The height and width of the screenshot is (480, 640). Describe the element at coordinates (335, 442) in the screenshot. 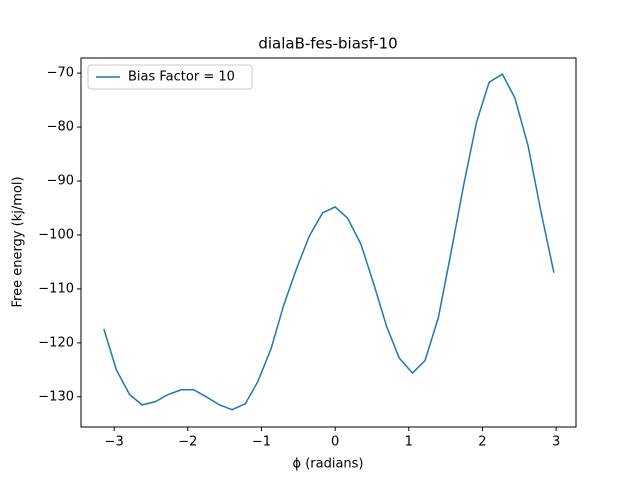

I see `x-tick-label: 0` at that location.